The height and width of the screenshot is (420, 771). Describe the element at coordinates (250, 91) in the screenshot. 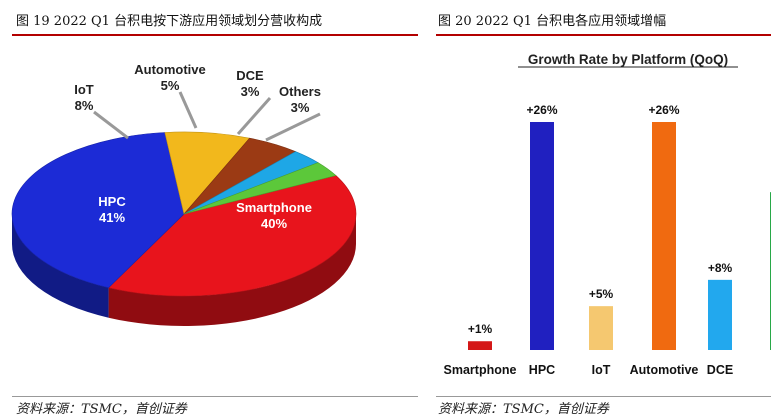

I see `pie-value-dce: 3%` at that location.